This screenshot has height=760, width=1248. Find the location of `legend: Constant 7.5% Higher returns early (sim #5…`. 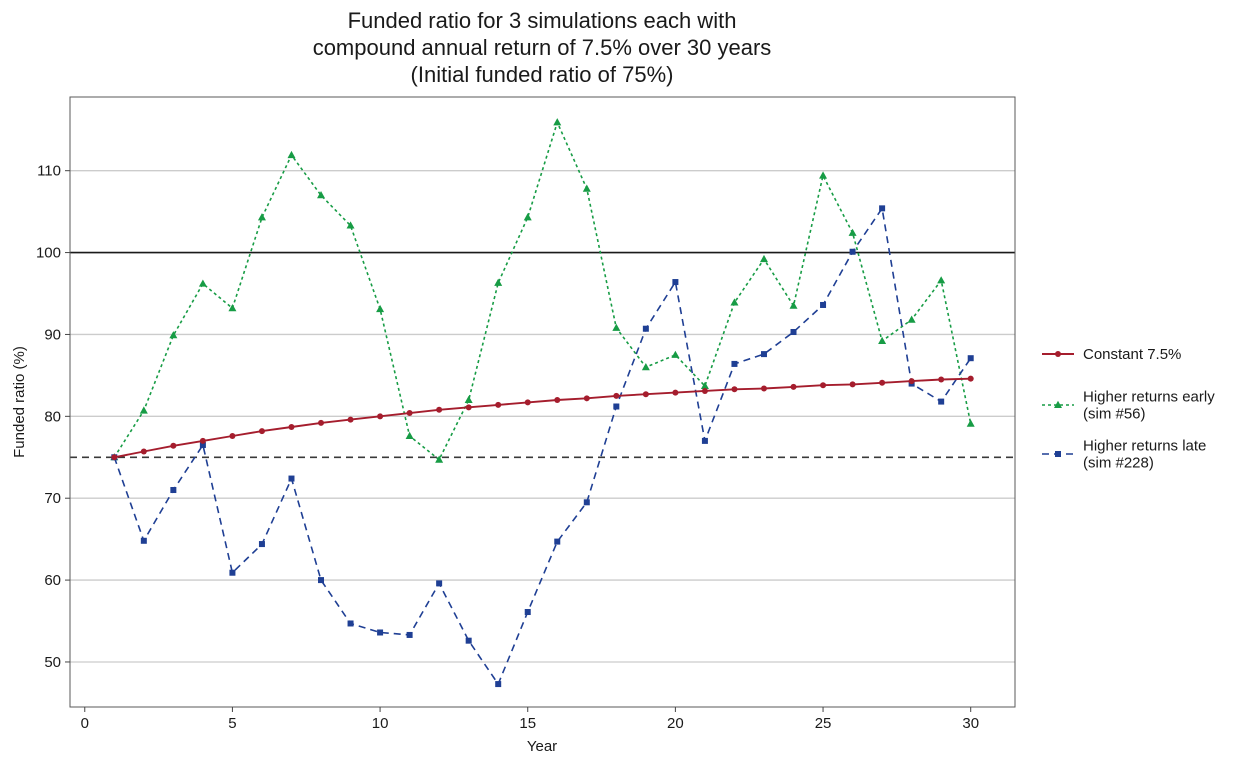

legend: Constant 7.5% Higher returns early (sim #5… is located at coordinates (1128, 409).